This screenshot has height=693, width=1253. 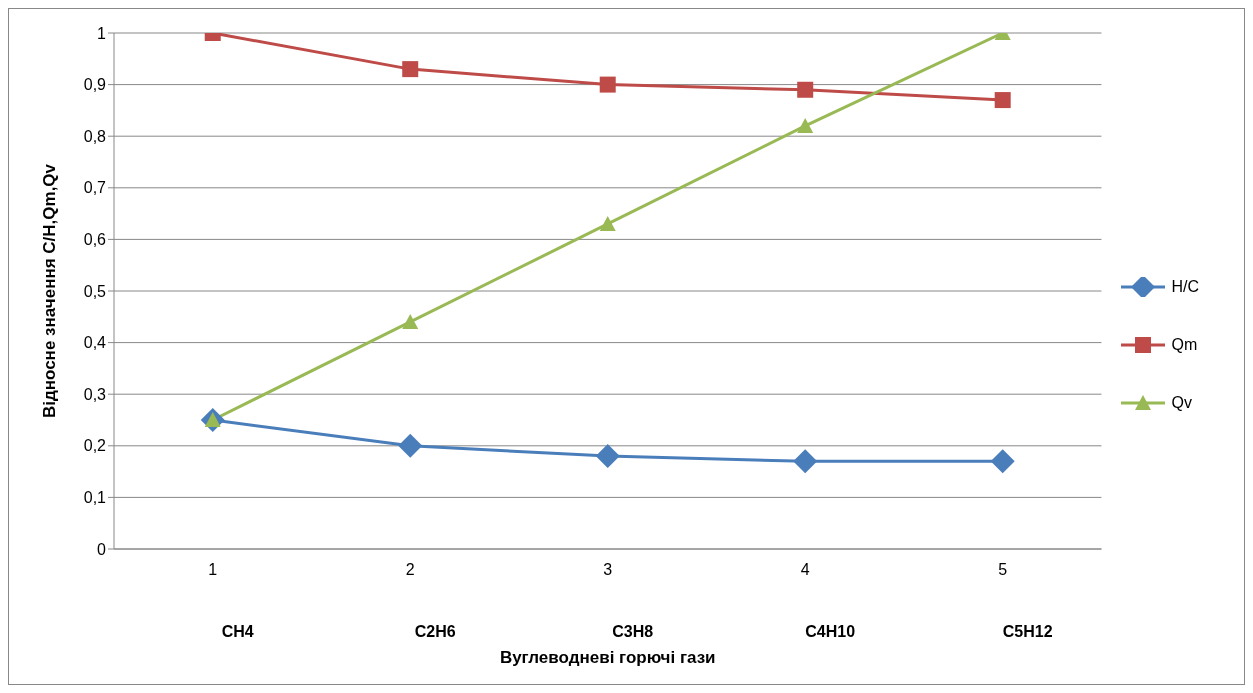 I want to click on y-tick-label: 0,1, so click(x=95, y=498).